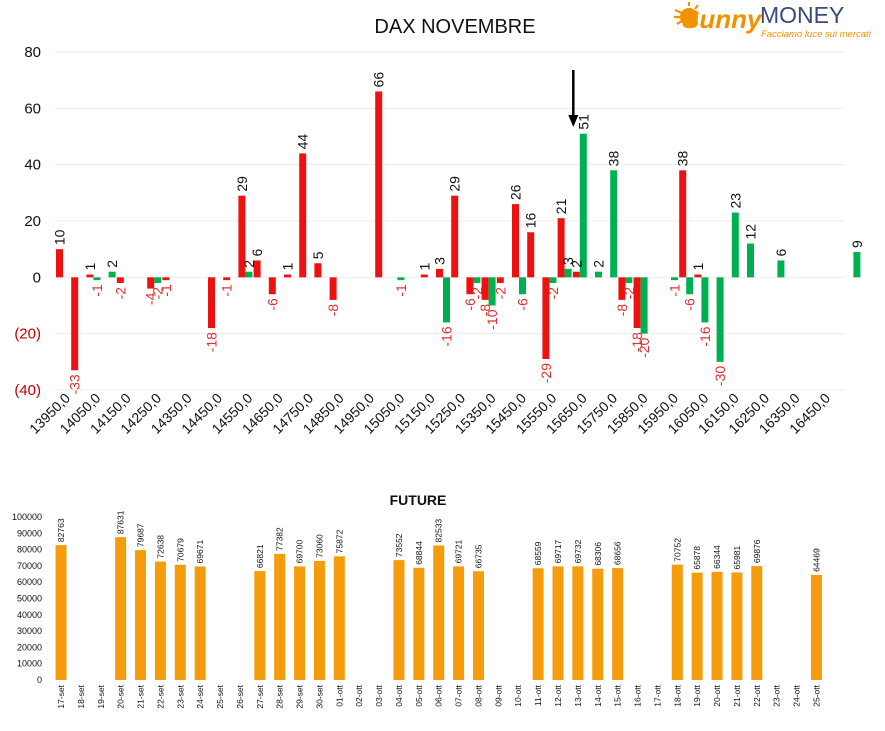  What do you see at coordinates (538, 695) in the screenshot?
I see `future-x-tick-label: 11-ott` at bounding box center [538, 695].